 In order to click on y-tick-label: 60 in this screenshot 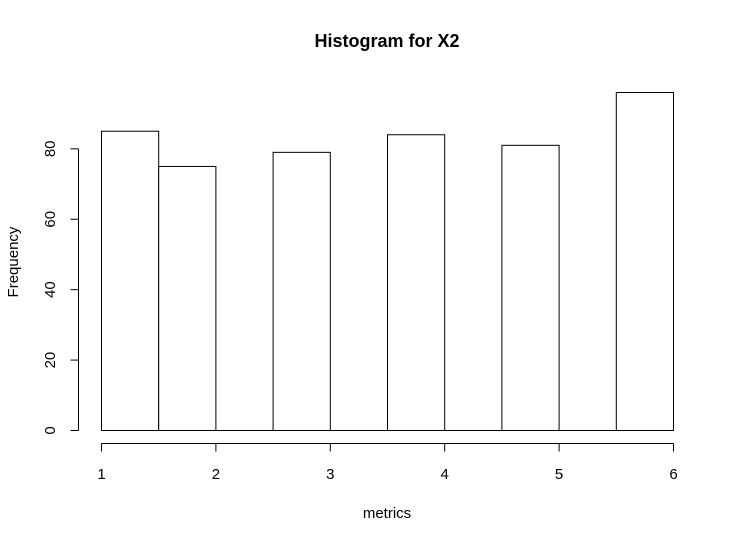, I will do `click(50, 219)`.